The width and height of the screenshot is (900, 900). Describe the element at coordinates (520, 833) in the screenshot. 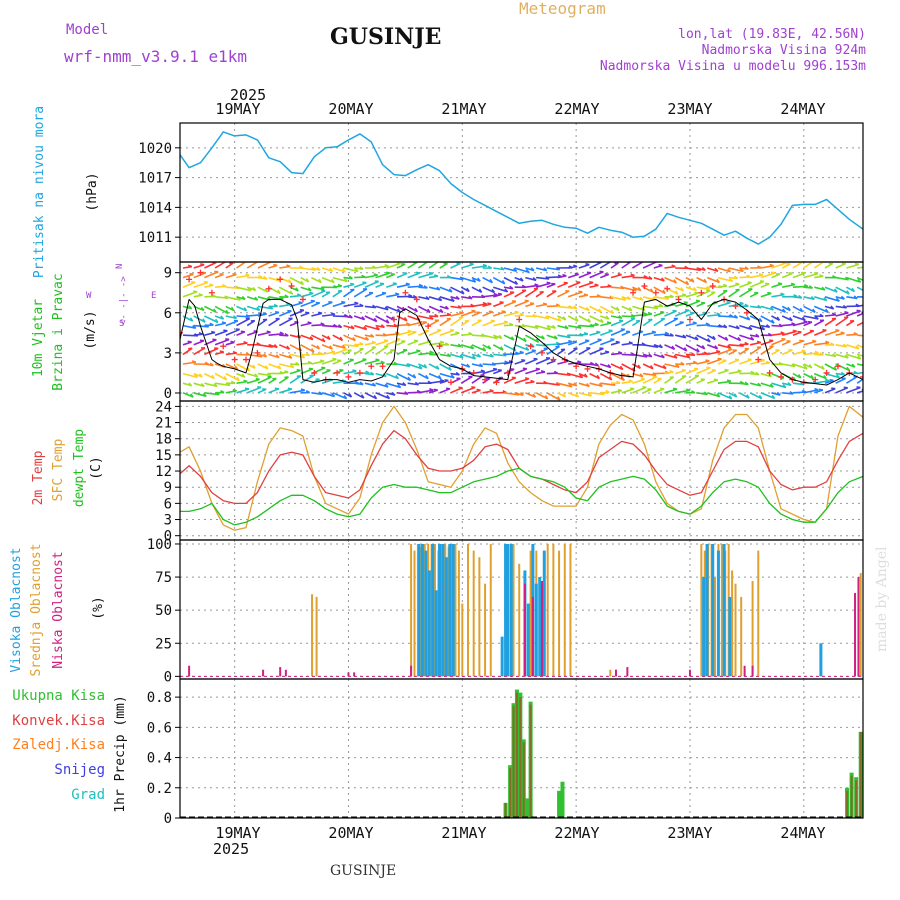

I see `bottom-date-labels: 19MAY 20MAY 21MAY 22MAY 23MAY 24MAY` at that location.